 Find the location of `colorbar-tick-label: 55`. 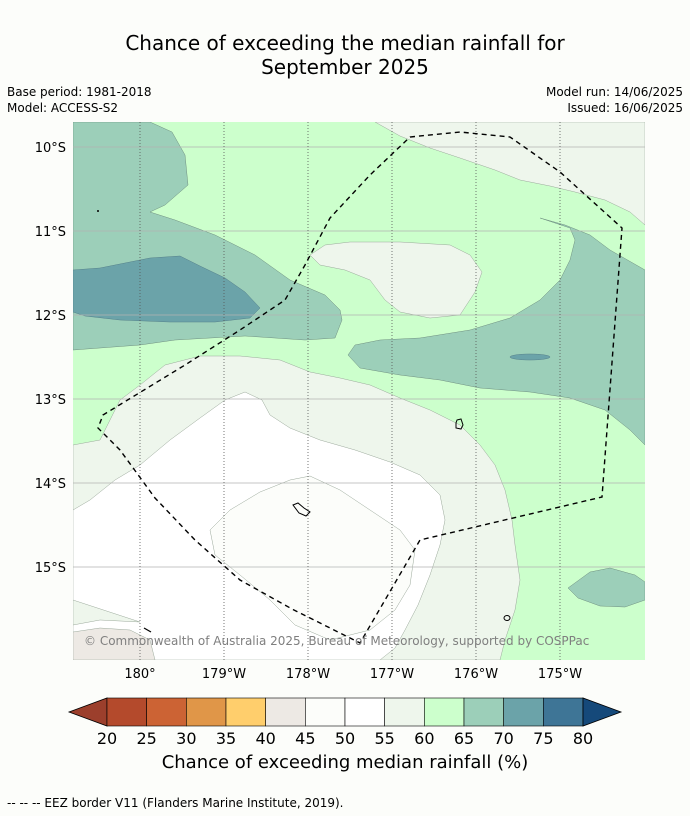

colorbar-tick-label: 55 is located at coordinates (384, 738).